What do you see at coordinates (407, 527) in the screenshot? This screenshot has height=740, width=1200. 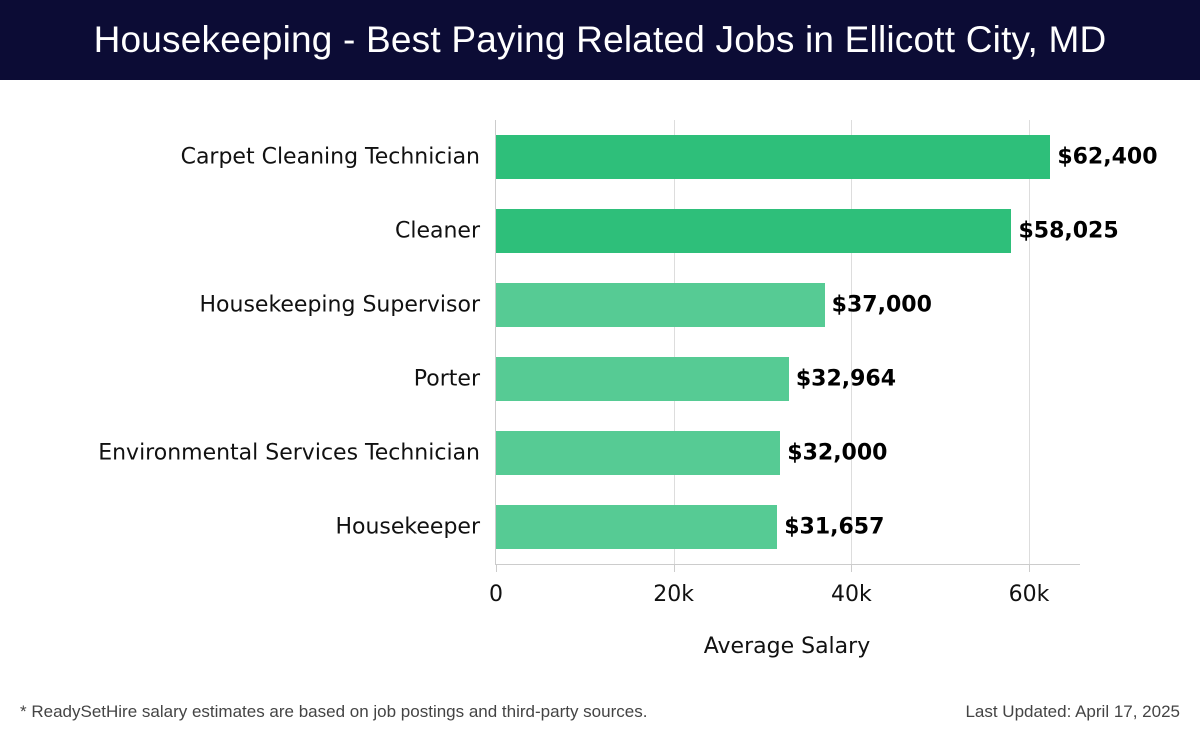 I see `category-label: Housekeeper` at bounding box center [407, 527].